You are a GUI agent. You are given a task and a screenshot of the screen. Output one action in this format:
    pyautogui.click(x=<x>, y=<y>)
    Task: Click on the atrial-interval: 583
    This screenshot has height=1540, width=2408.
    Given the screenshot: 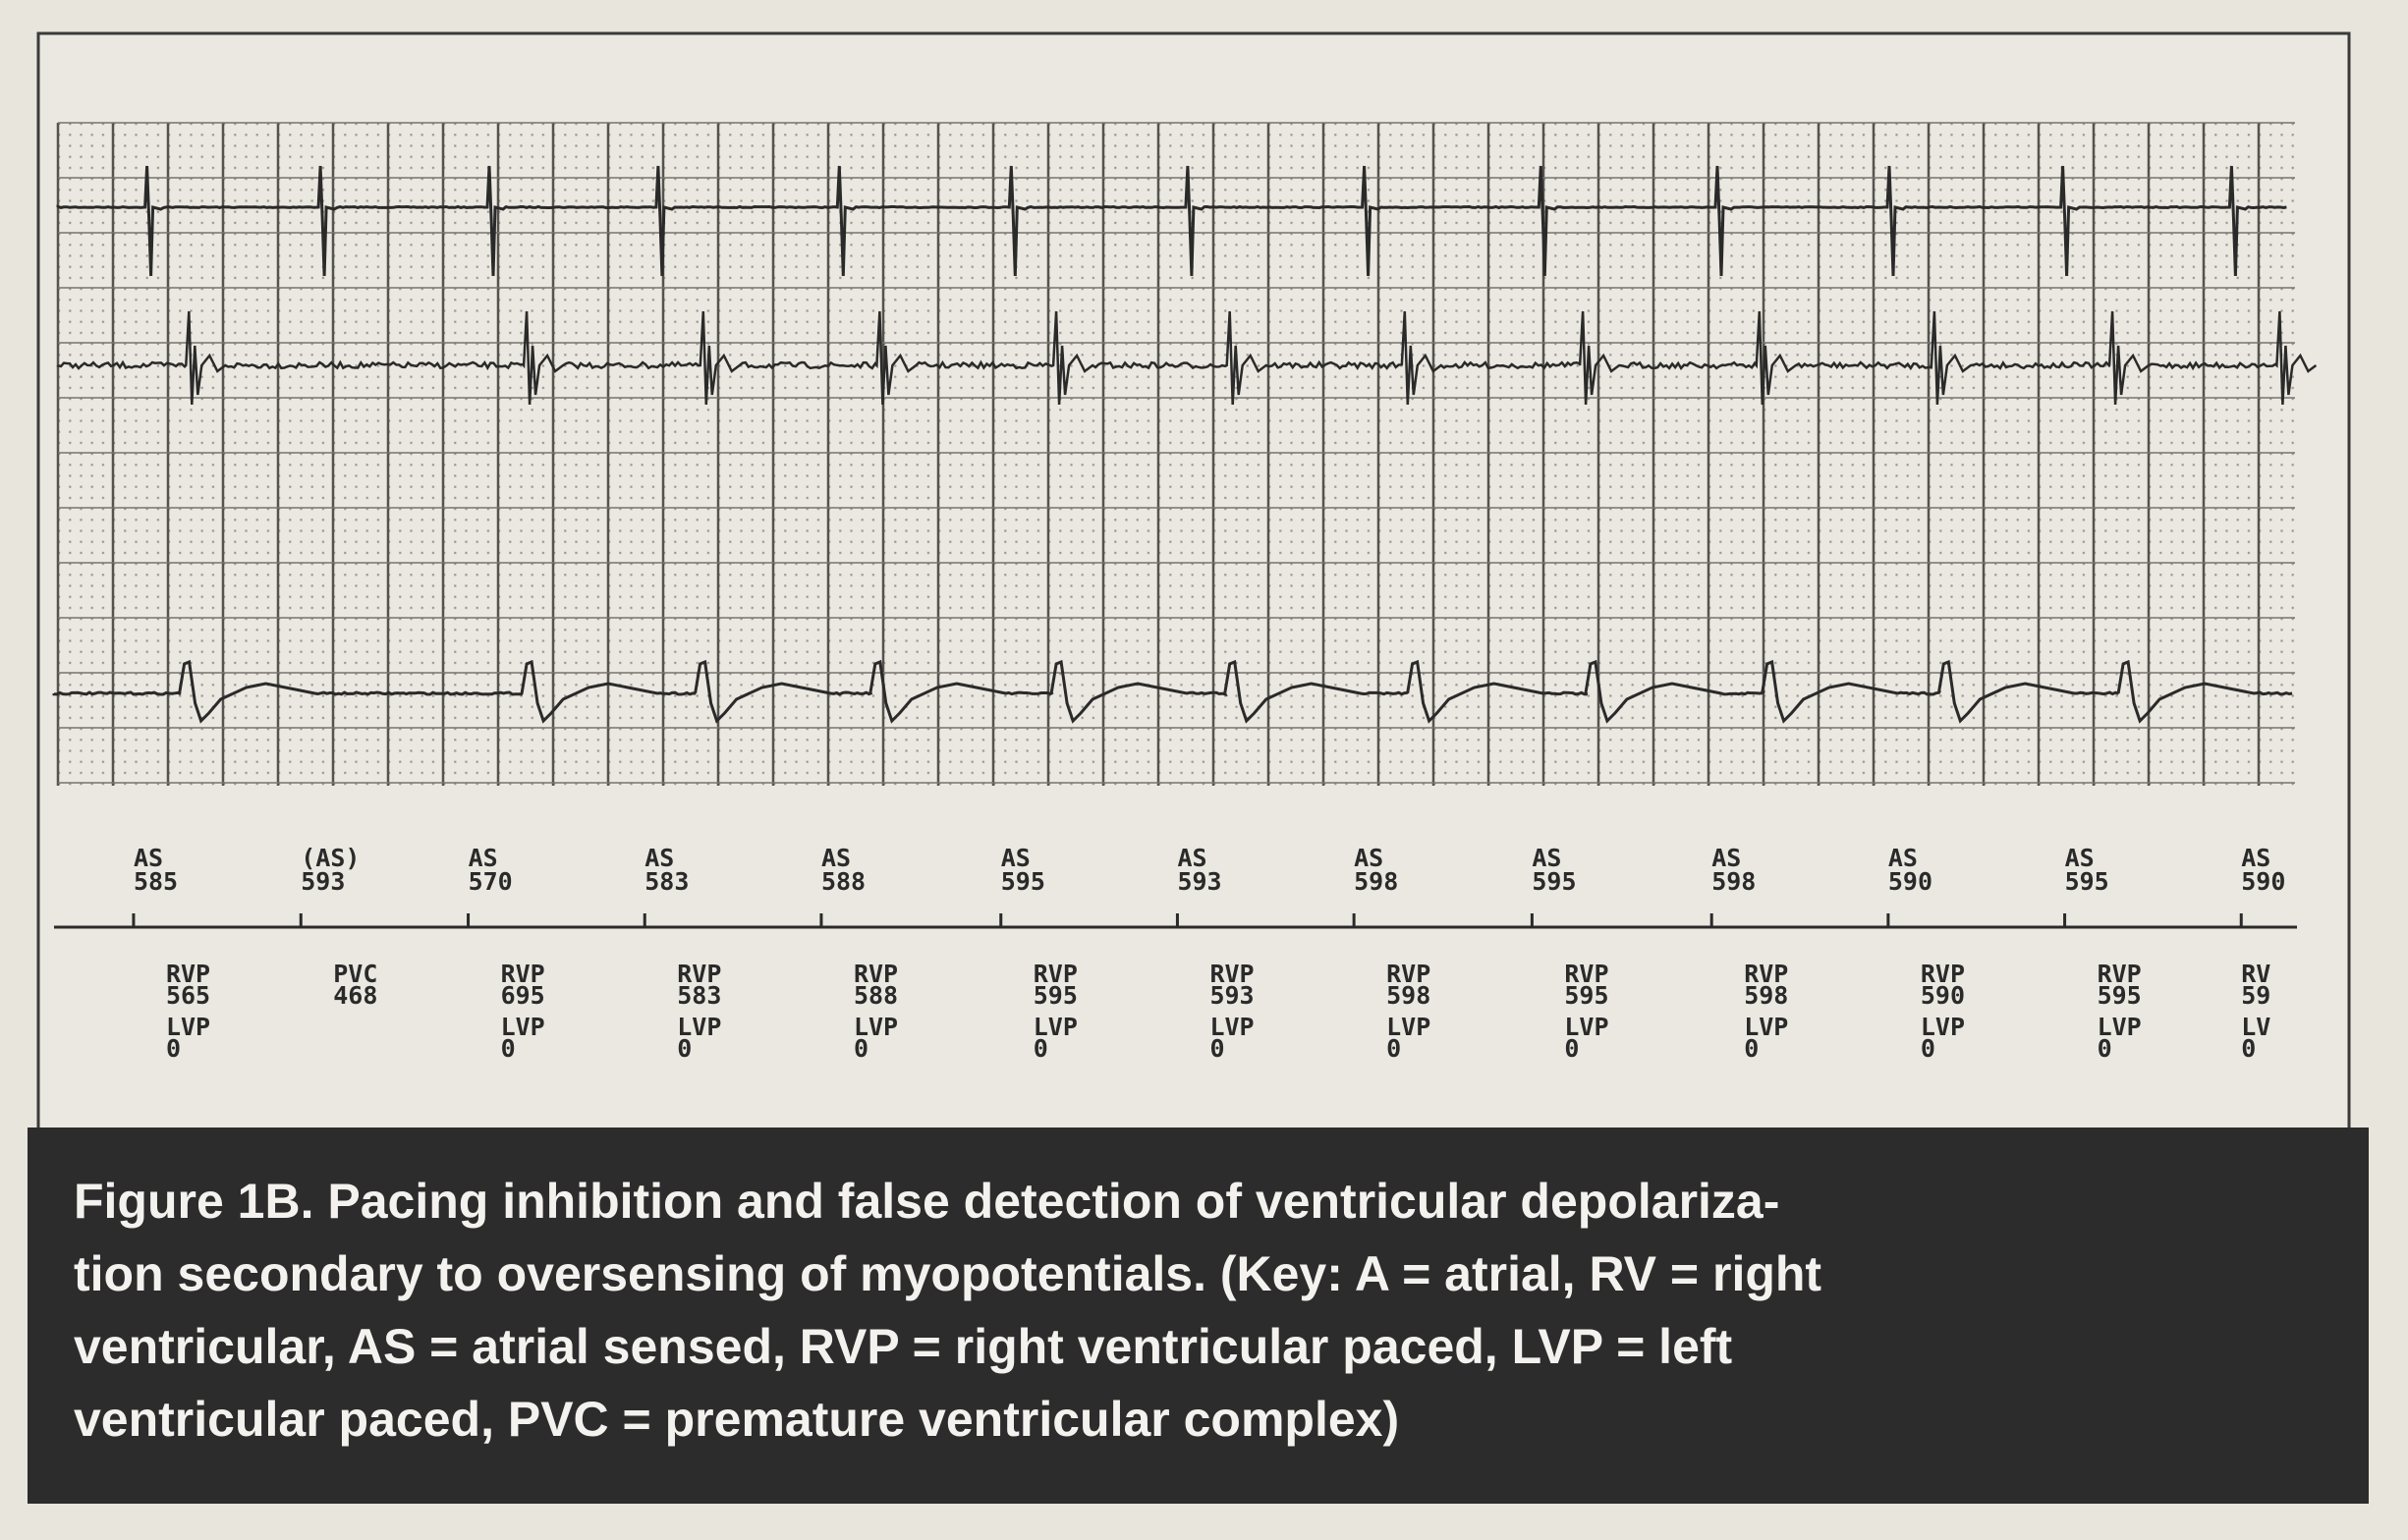 What is the action you would take?
    pyautogui.click(x=666, y=881)
    